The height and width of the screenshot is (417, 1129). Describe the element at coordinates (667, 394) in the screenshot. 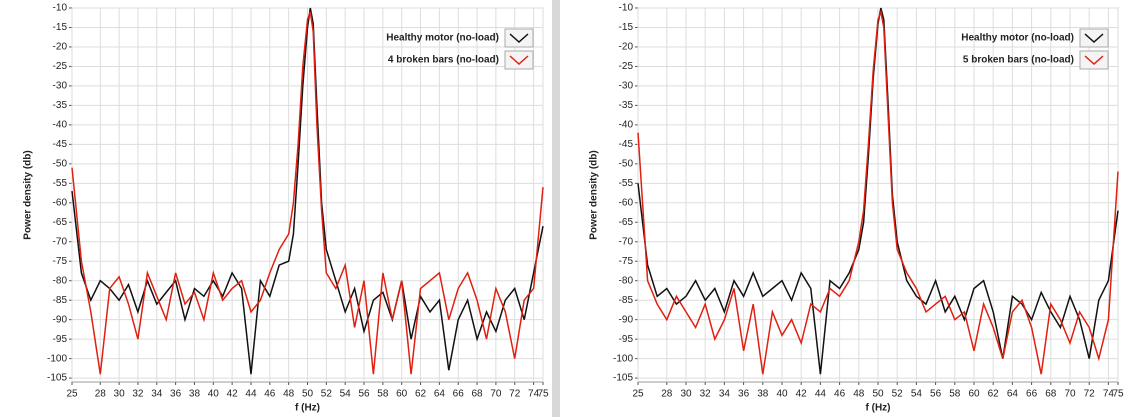

I see `x-tick-label: 28` at that location.